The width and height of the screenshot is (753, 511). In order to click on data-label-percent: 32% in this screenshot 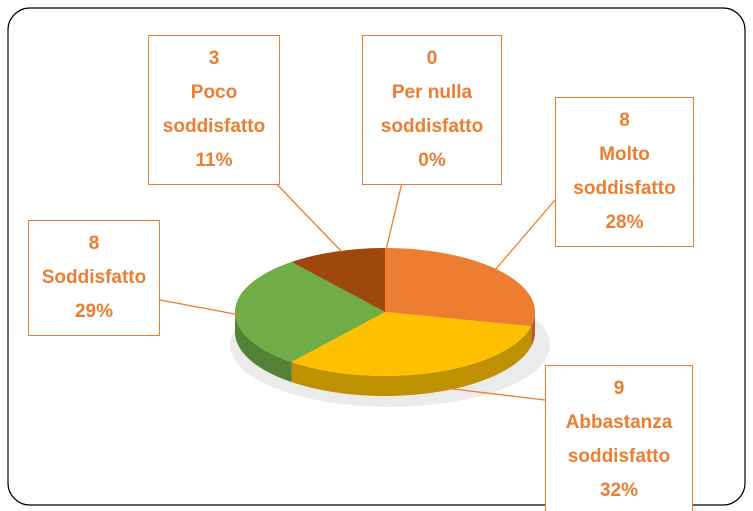, I will do `click(619, 490)`.